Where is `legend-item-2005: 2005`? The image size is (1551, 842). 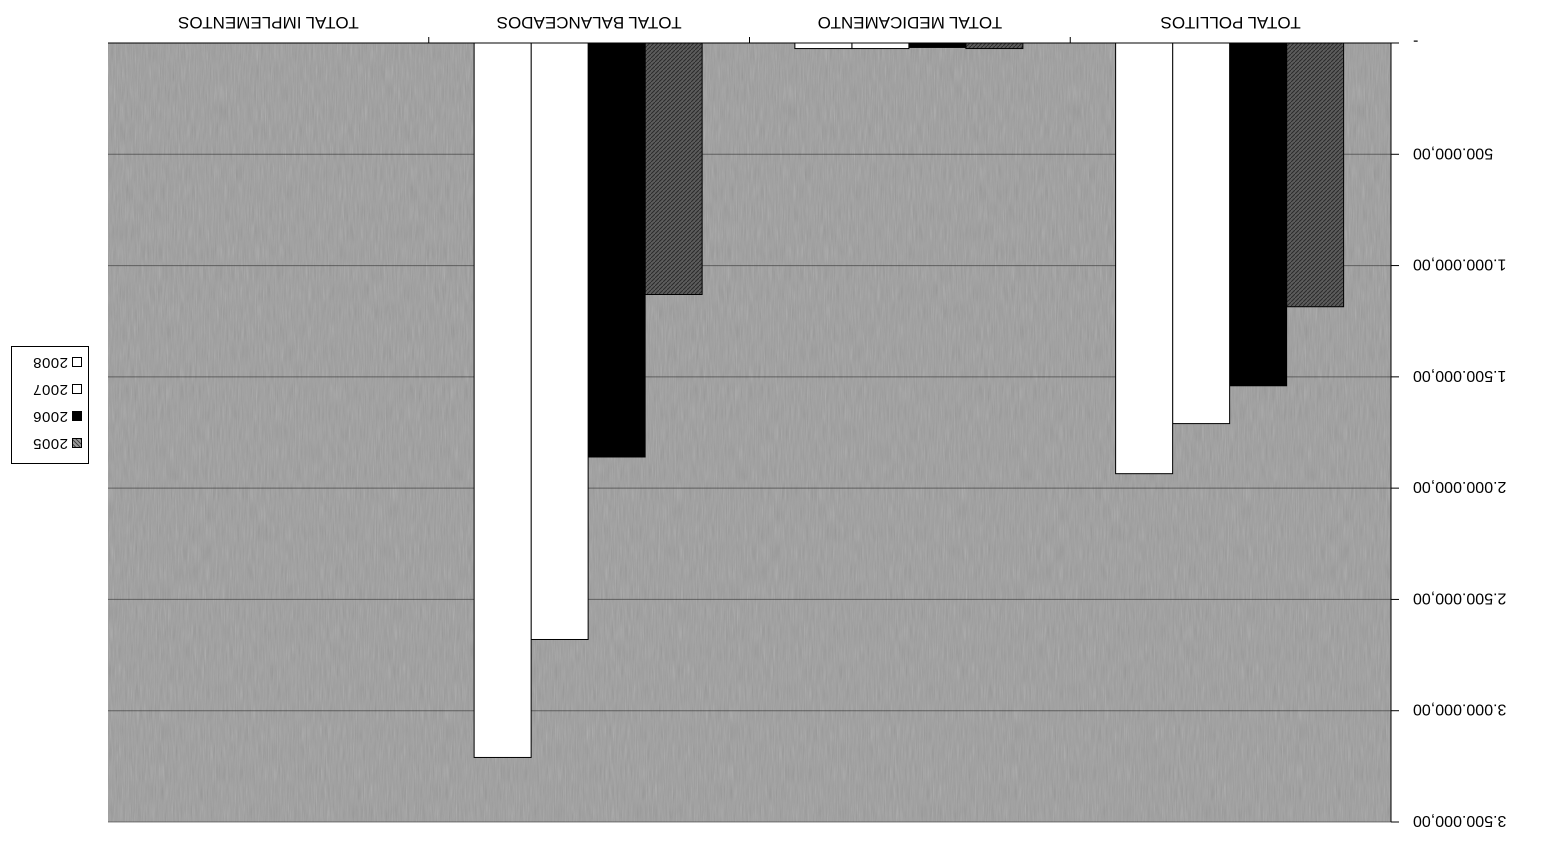
legend-item-2005: 2005 is located at coordinates (47, 443).